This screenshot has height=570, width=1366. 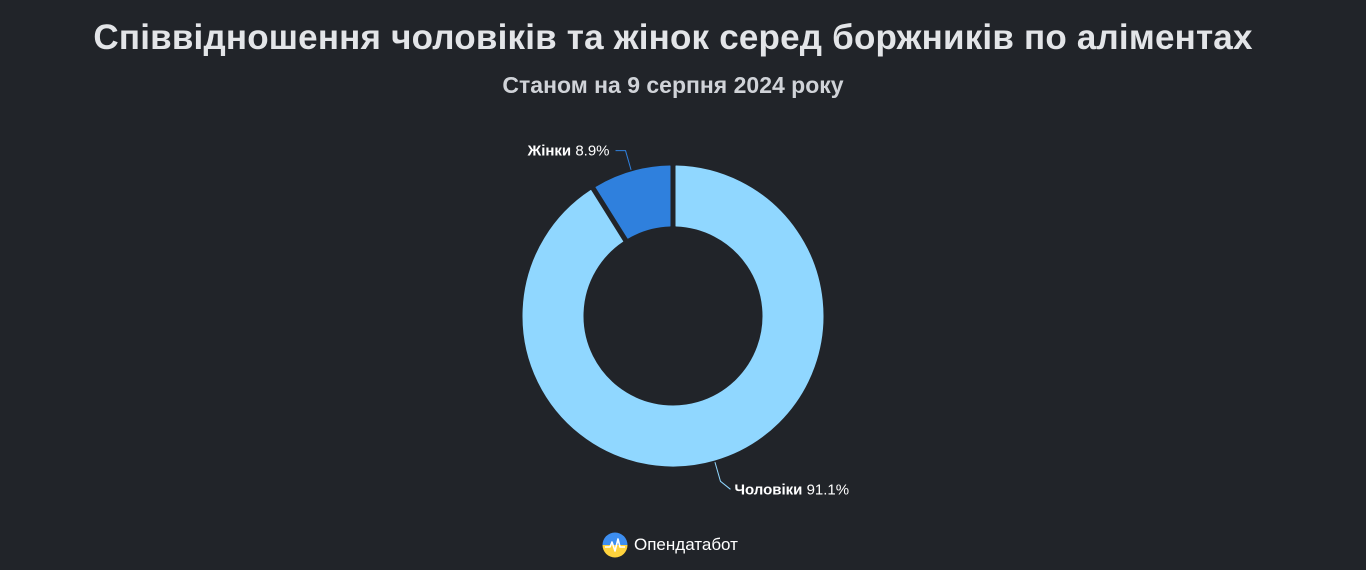 I want to click on opendatabot-logo-icon, so click(x=615, y=545).